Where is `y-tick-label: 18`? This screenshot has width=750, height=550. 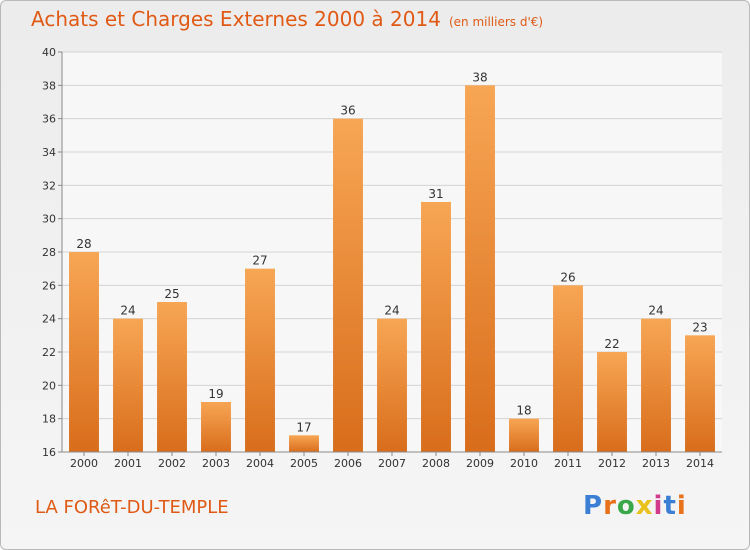
y-tick-label: 18 is located at coordinates (49, 419).